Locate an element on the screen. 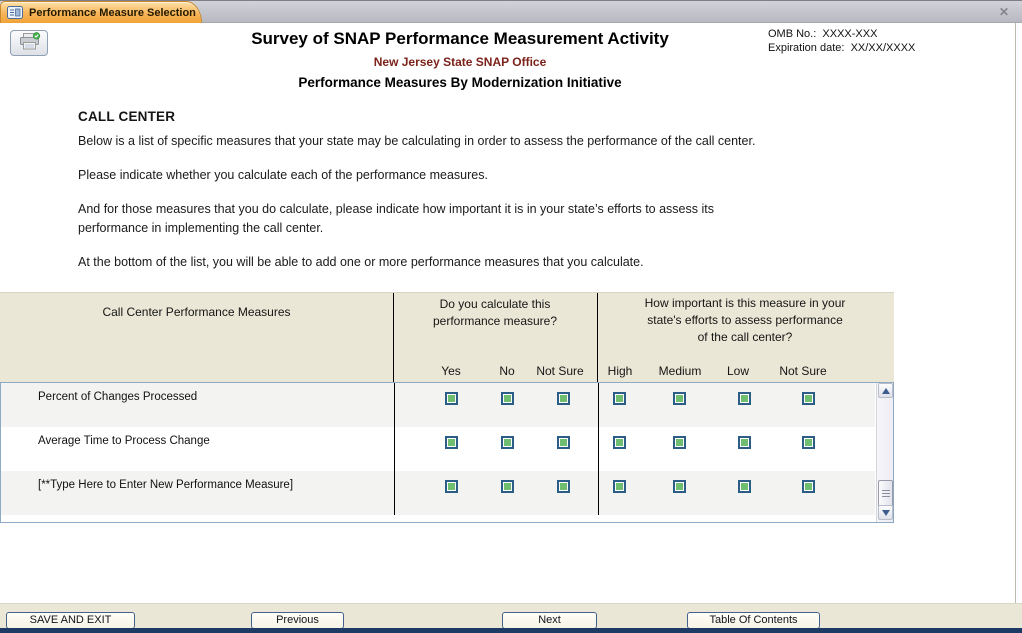  arrow-down-icon is located at coordinates (885, 512).